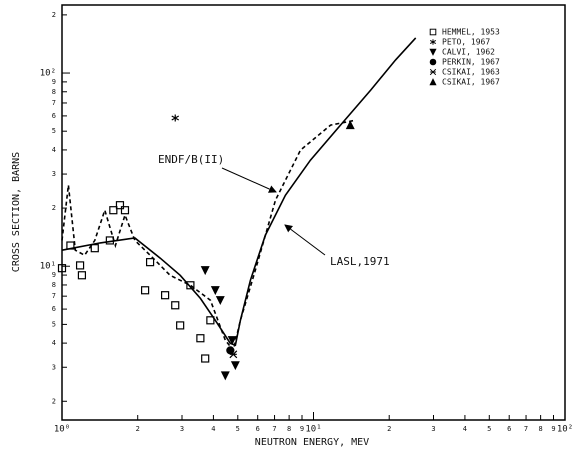 The height and width of the screenshot is (453, 580). What do you see at coordinates (48, 267) in the screenshot?
I see `y-tick-label: 10¹` at bounding box center [48, 267].